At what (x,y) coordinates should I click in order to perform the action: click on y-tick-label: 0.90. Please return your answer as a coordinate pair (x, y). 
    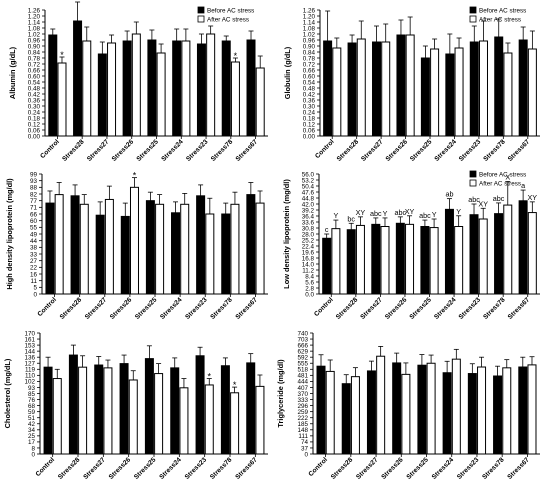
    Looking at the image, I should click on (309, 46).